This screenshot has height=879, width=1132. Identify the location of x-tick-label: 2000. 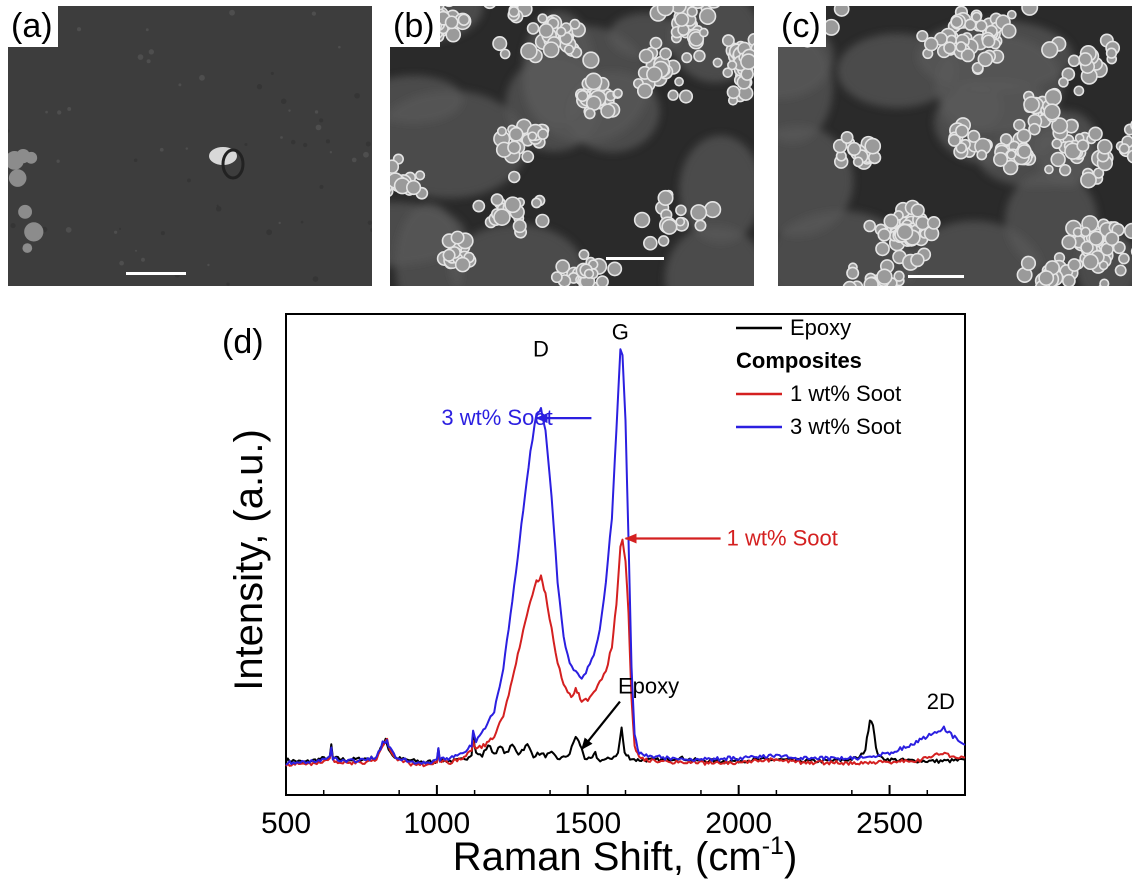
(738, 823).